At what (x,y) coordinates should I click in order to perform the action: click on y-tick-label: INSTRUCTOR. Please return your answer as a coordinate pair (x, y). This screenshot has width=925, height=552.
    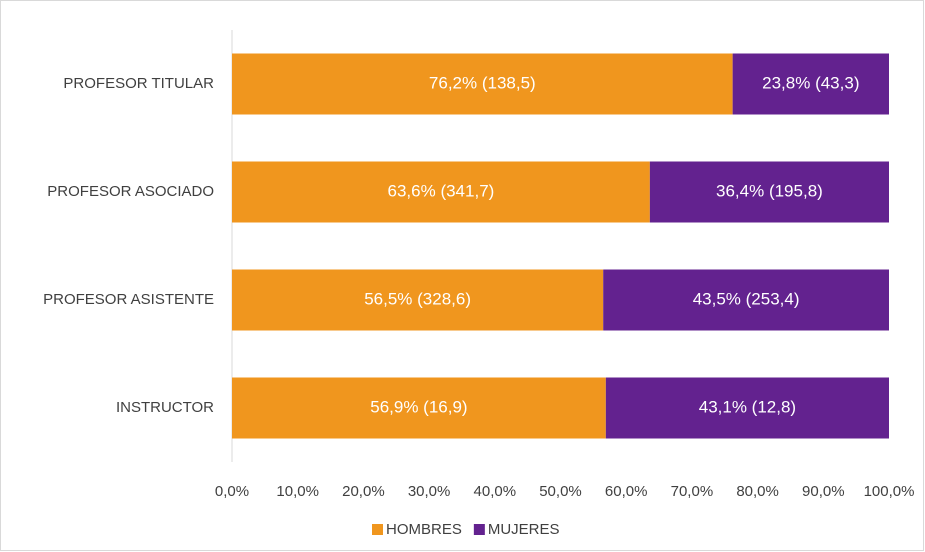
    Looking at the image, I should click on (165, 407).